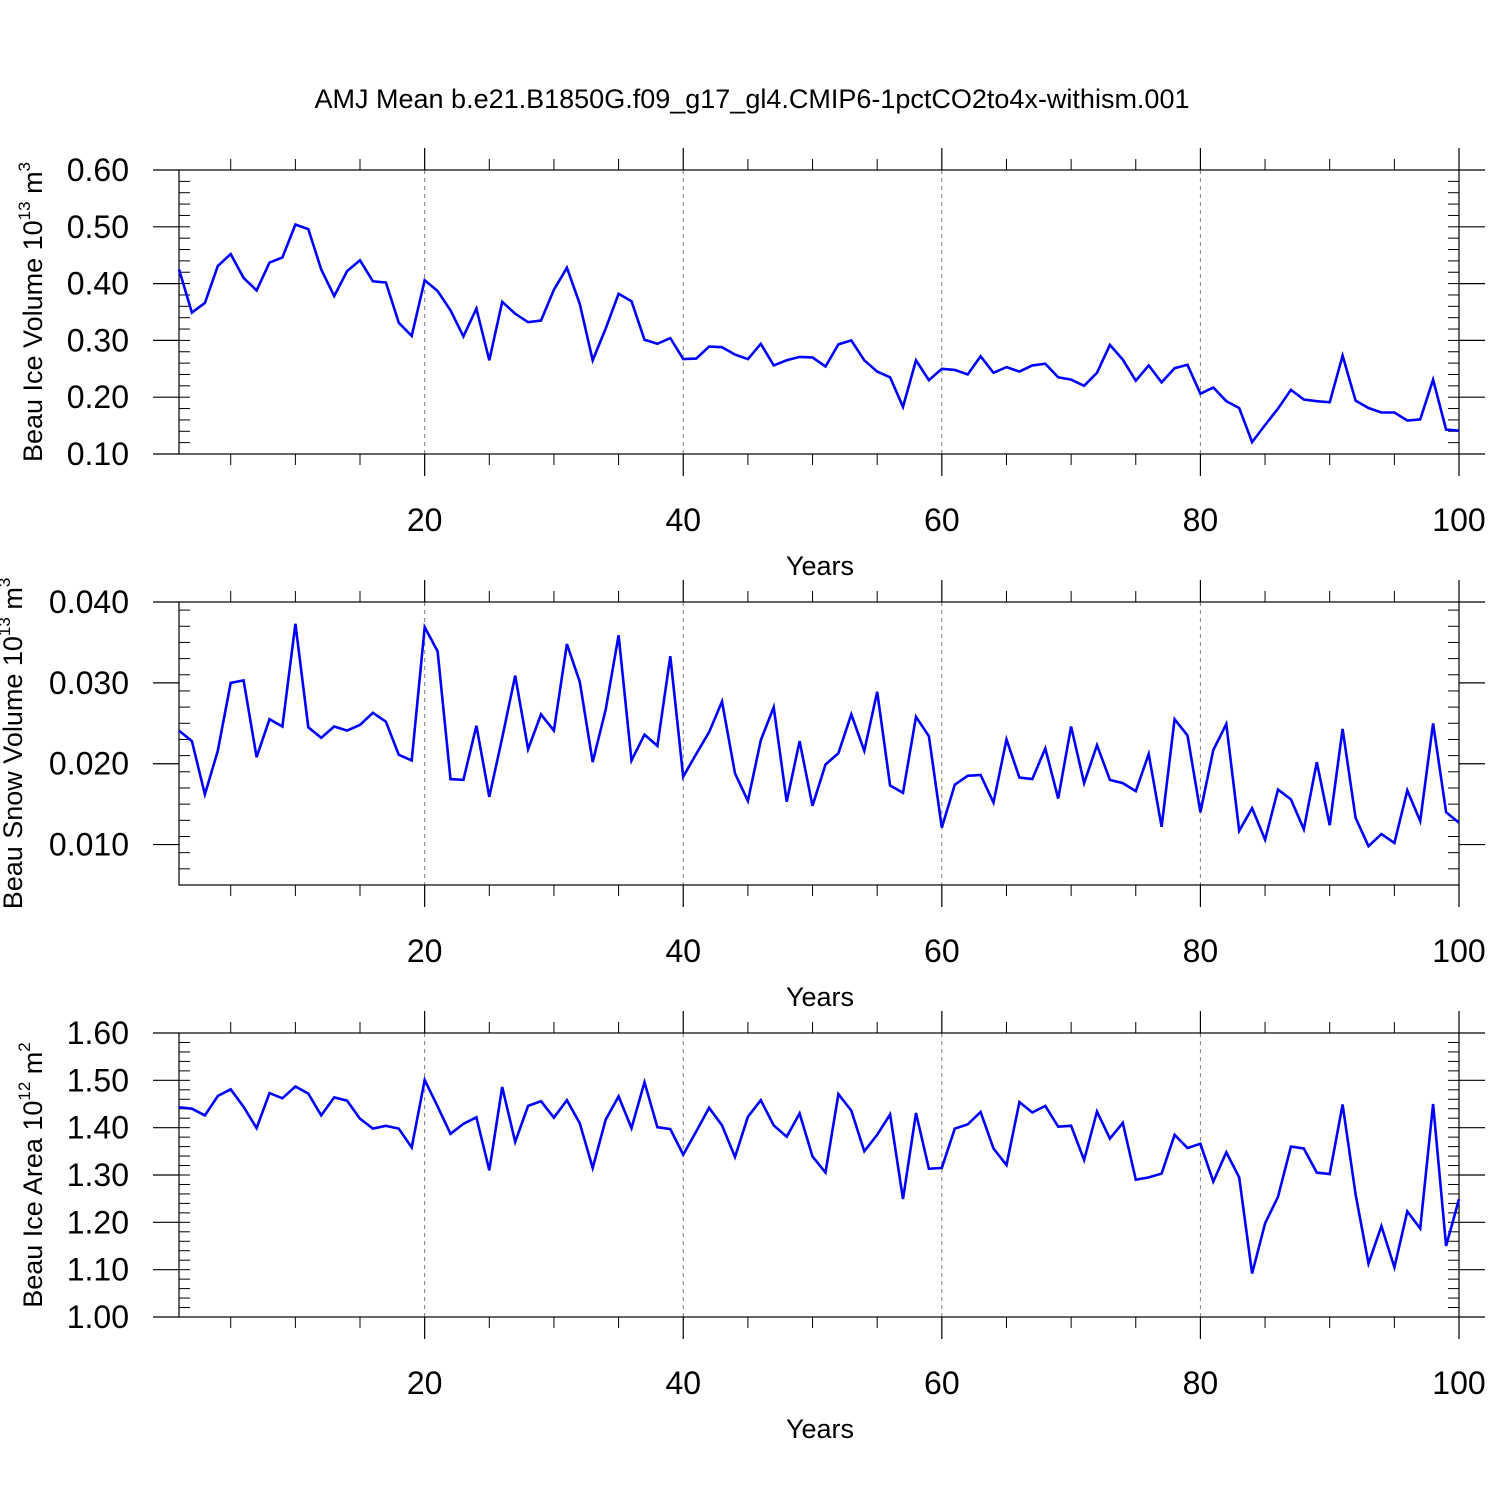 This screenshot has height=1505, width=1500. I want to click on y-tick-label: 0.30, so click(98, 340).